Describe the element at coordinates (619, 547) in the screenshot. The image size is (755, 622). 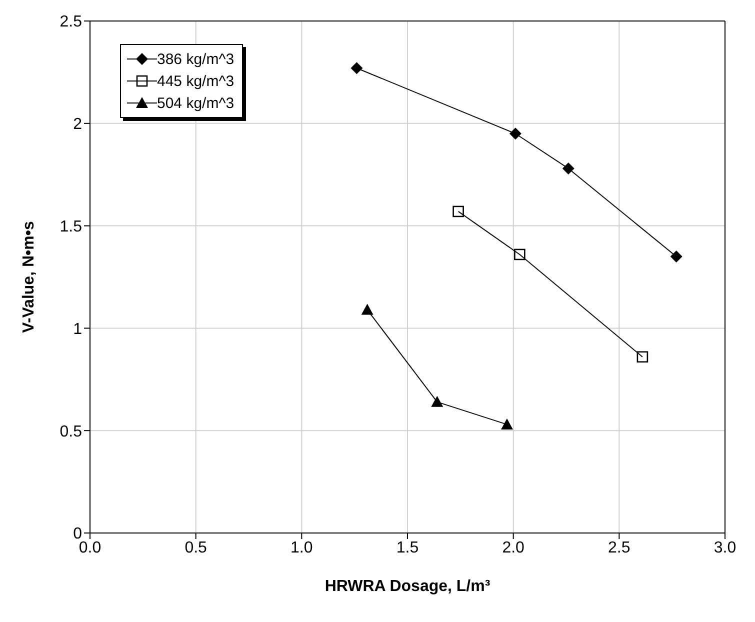
I see `x-tick-label: 2.5` at that location.